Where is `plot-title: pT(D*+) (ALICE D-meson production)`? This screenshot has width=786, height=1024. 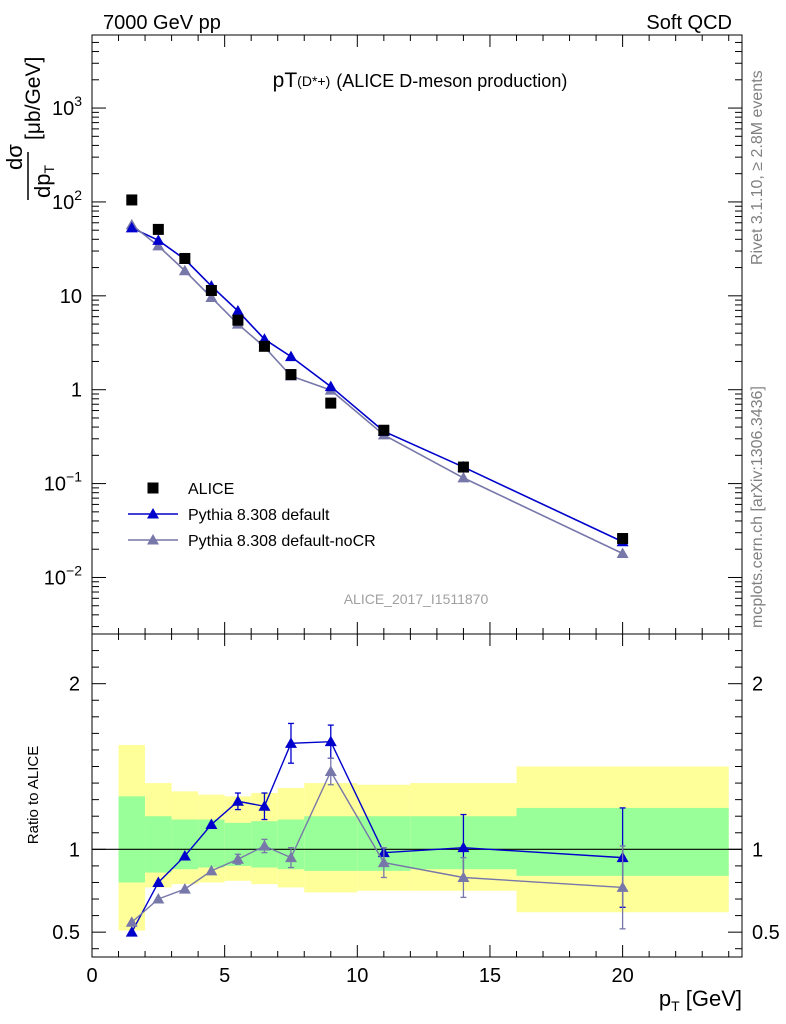
plot-title: pT(D*+) (ALICE D-meson production) is located at coordinates (420, 80).